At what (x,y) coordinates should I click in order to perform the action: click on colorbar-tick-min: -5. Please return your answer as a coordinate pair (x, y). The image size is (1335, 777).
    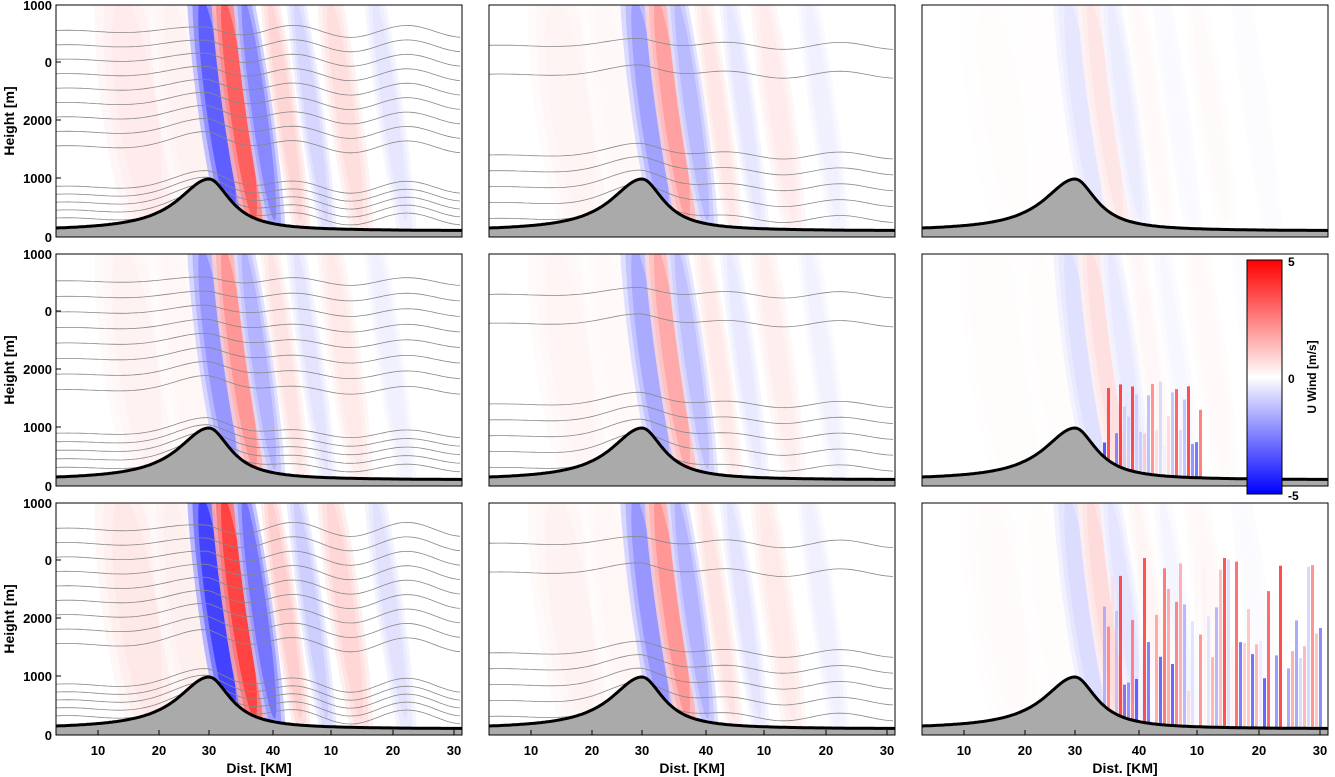
    Looking at the image, I should click on (1293, 496).